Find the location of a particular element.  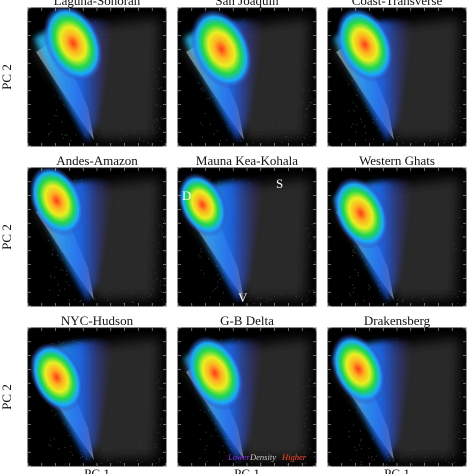

panel-mauna-kea-kohala: Mauna Kea-Kohala D S V is located at coordinates (247, 230).